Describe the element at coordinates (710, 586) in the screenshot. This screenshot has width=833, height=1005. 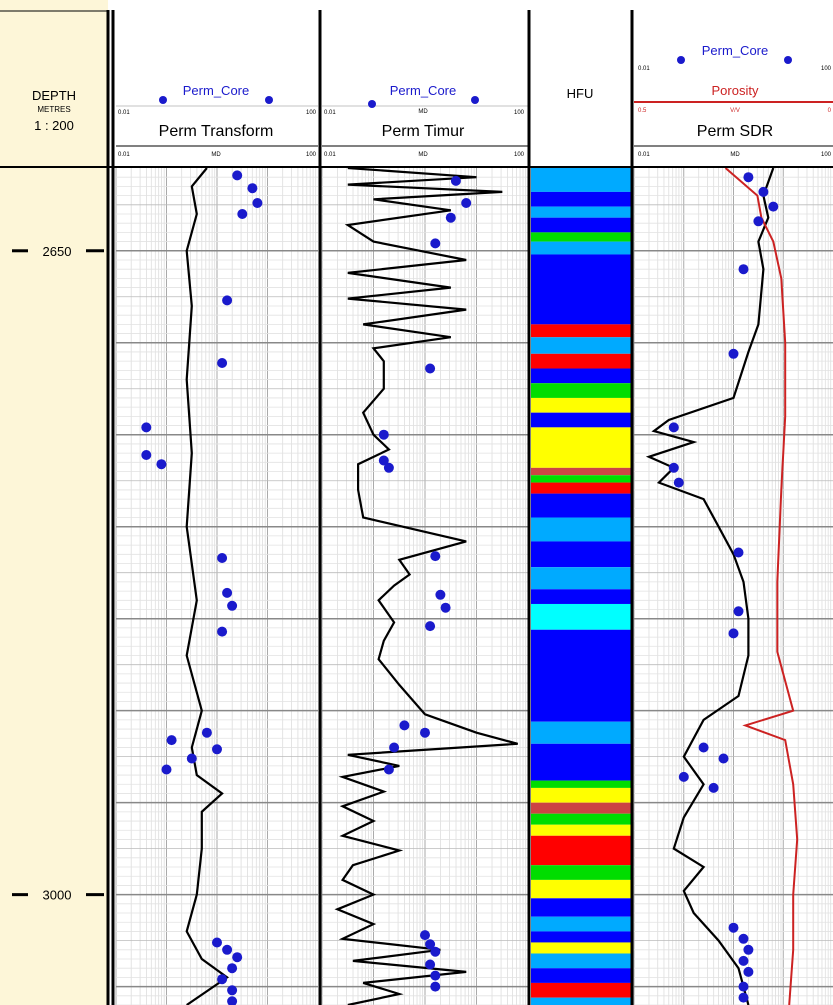
I see `perm-sdr-curve` at that location.